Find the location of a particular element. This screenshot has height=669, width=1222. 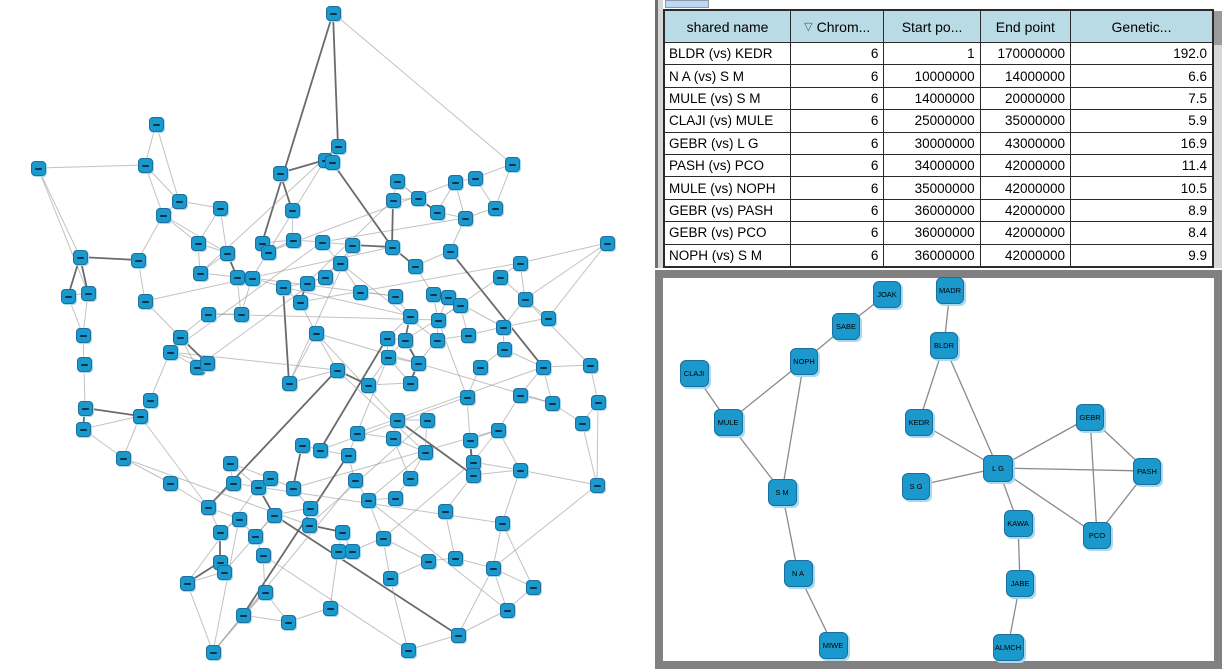

scrollbar-track is located at coordinates (1218, 156).